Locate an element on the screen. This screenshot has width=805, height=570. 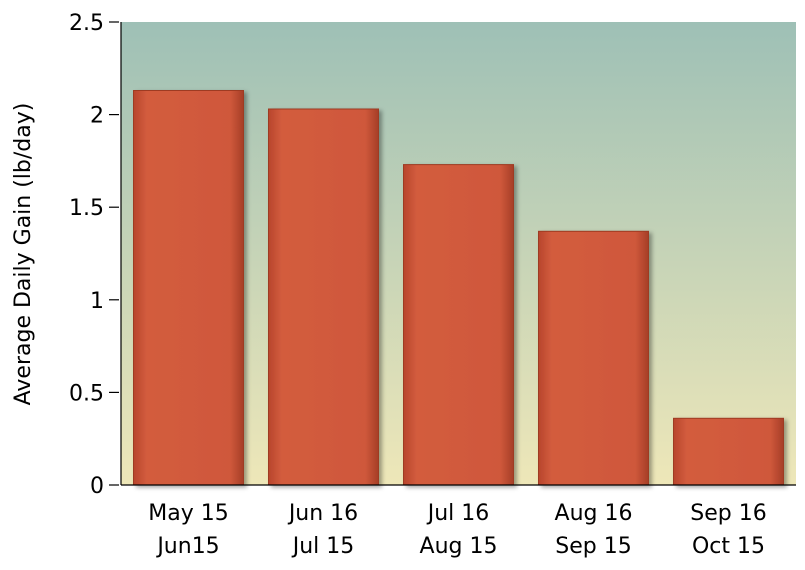
y-tick-label: 0 is located at coordinates (97, 486).